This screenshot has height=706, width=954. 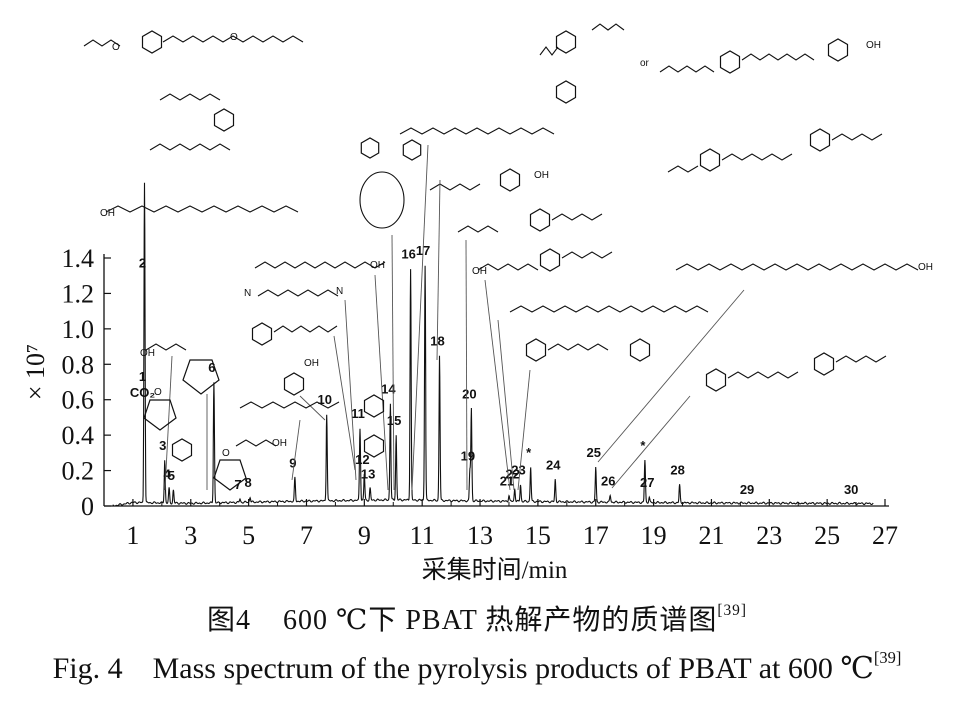 What do you see at coordinates (147, 353) in the screenshot?
I see `structure-4-oh: OH` at bounding box center [147, 353].